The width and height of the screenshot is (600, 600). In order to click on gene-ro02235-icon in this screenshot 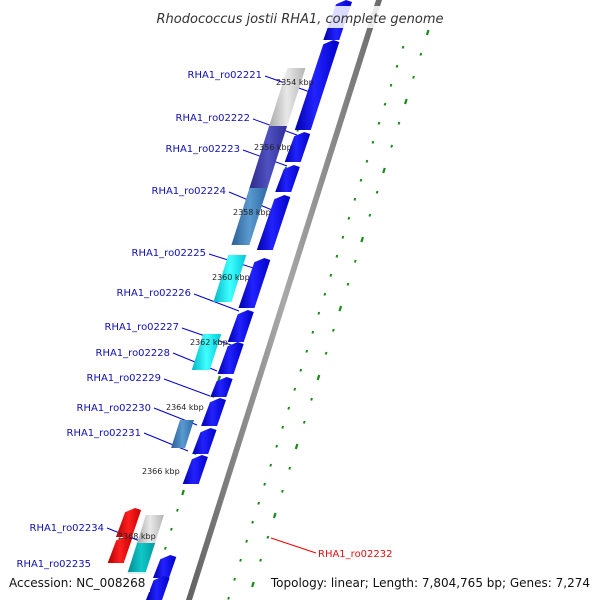, I will do `click(158, 588)`.